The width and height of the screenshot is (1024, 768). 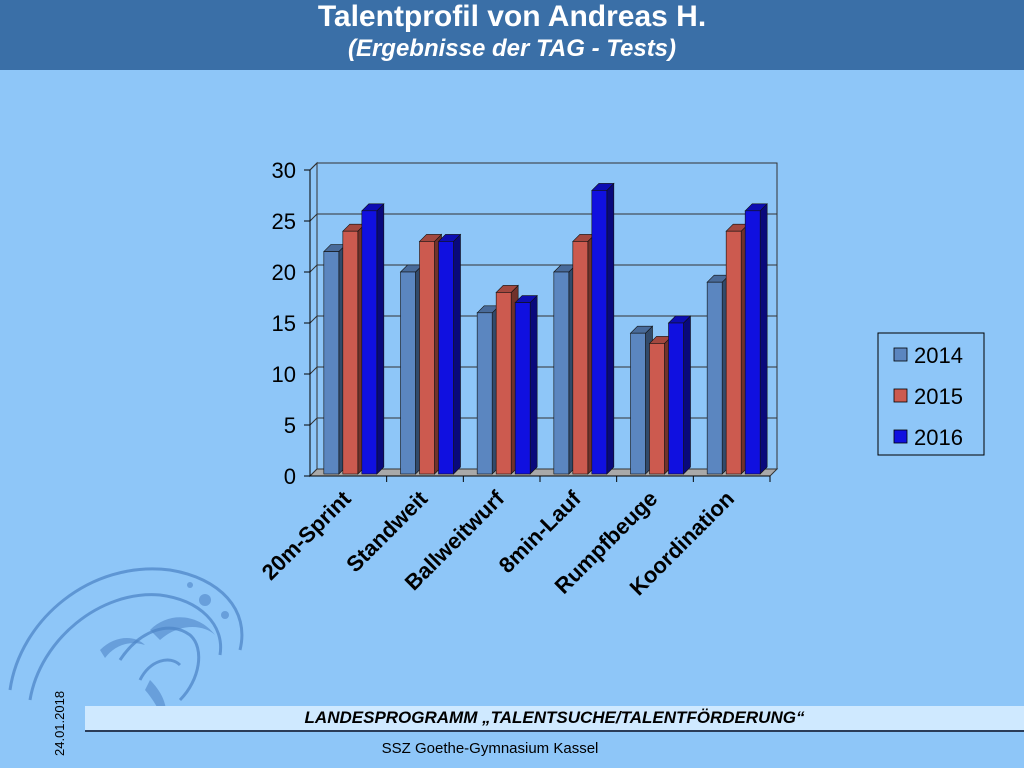 I want to click on y-tick-label: 0, so click(x=290, y=476).